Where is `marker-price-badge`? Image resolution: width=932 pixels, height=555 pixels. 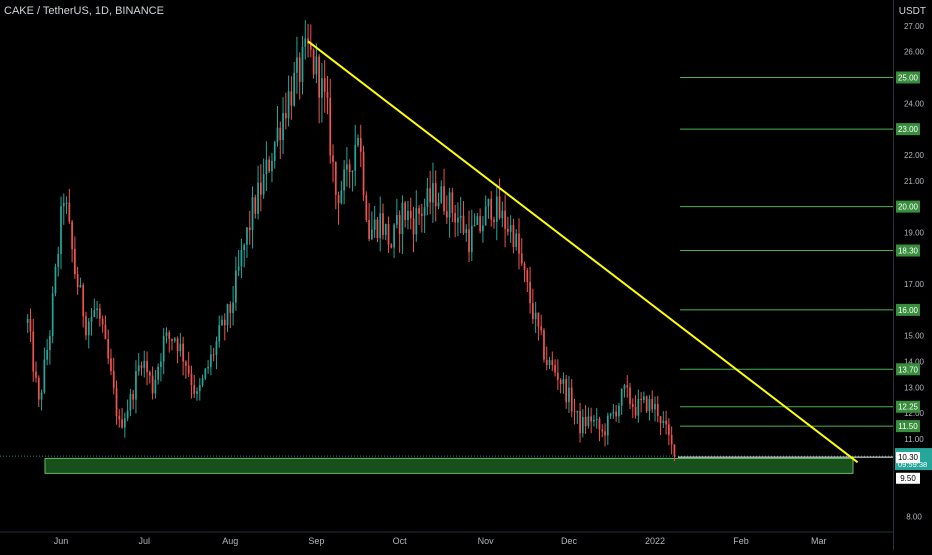
marker-price-badge is located at coordinates (908, 458).